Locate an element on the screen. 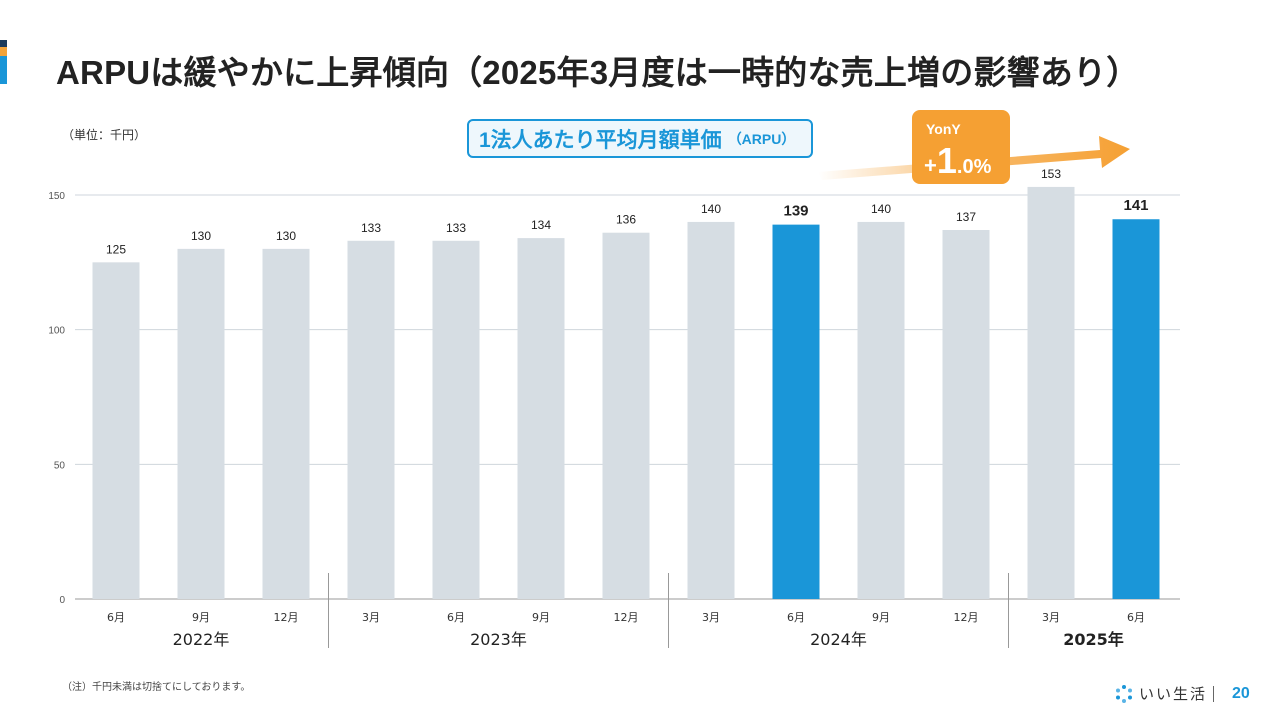  data-label: 141 is located at coordinates (1135, 205).